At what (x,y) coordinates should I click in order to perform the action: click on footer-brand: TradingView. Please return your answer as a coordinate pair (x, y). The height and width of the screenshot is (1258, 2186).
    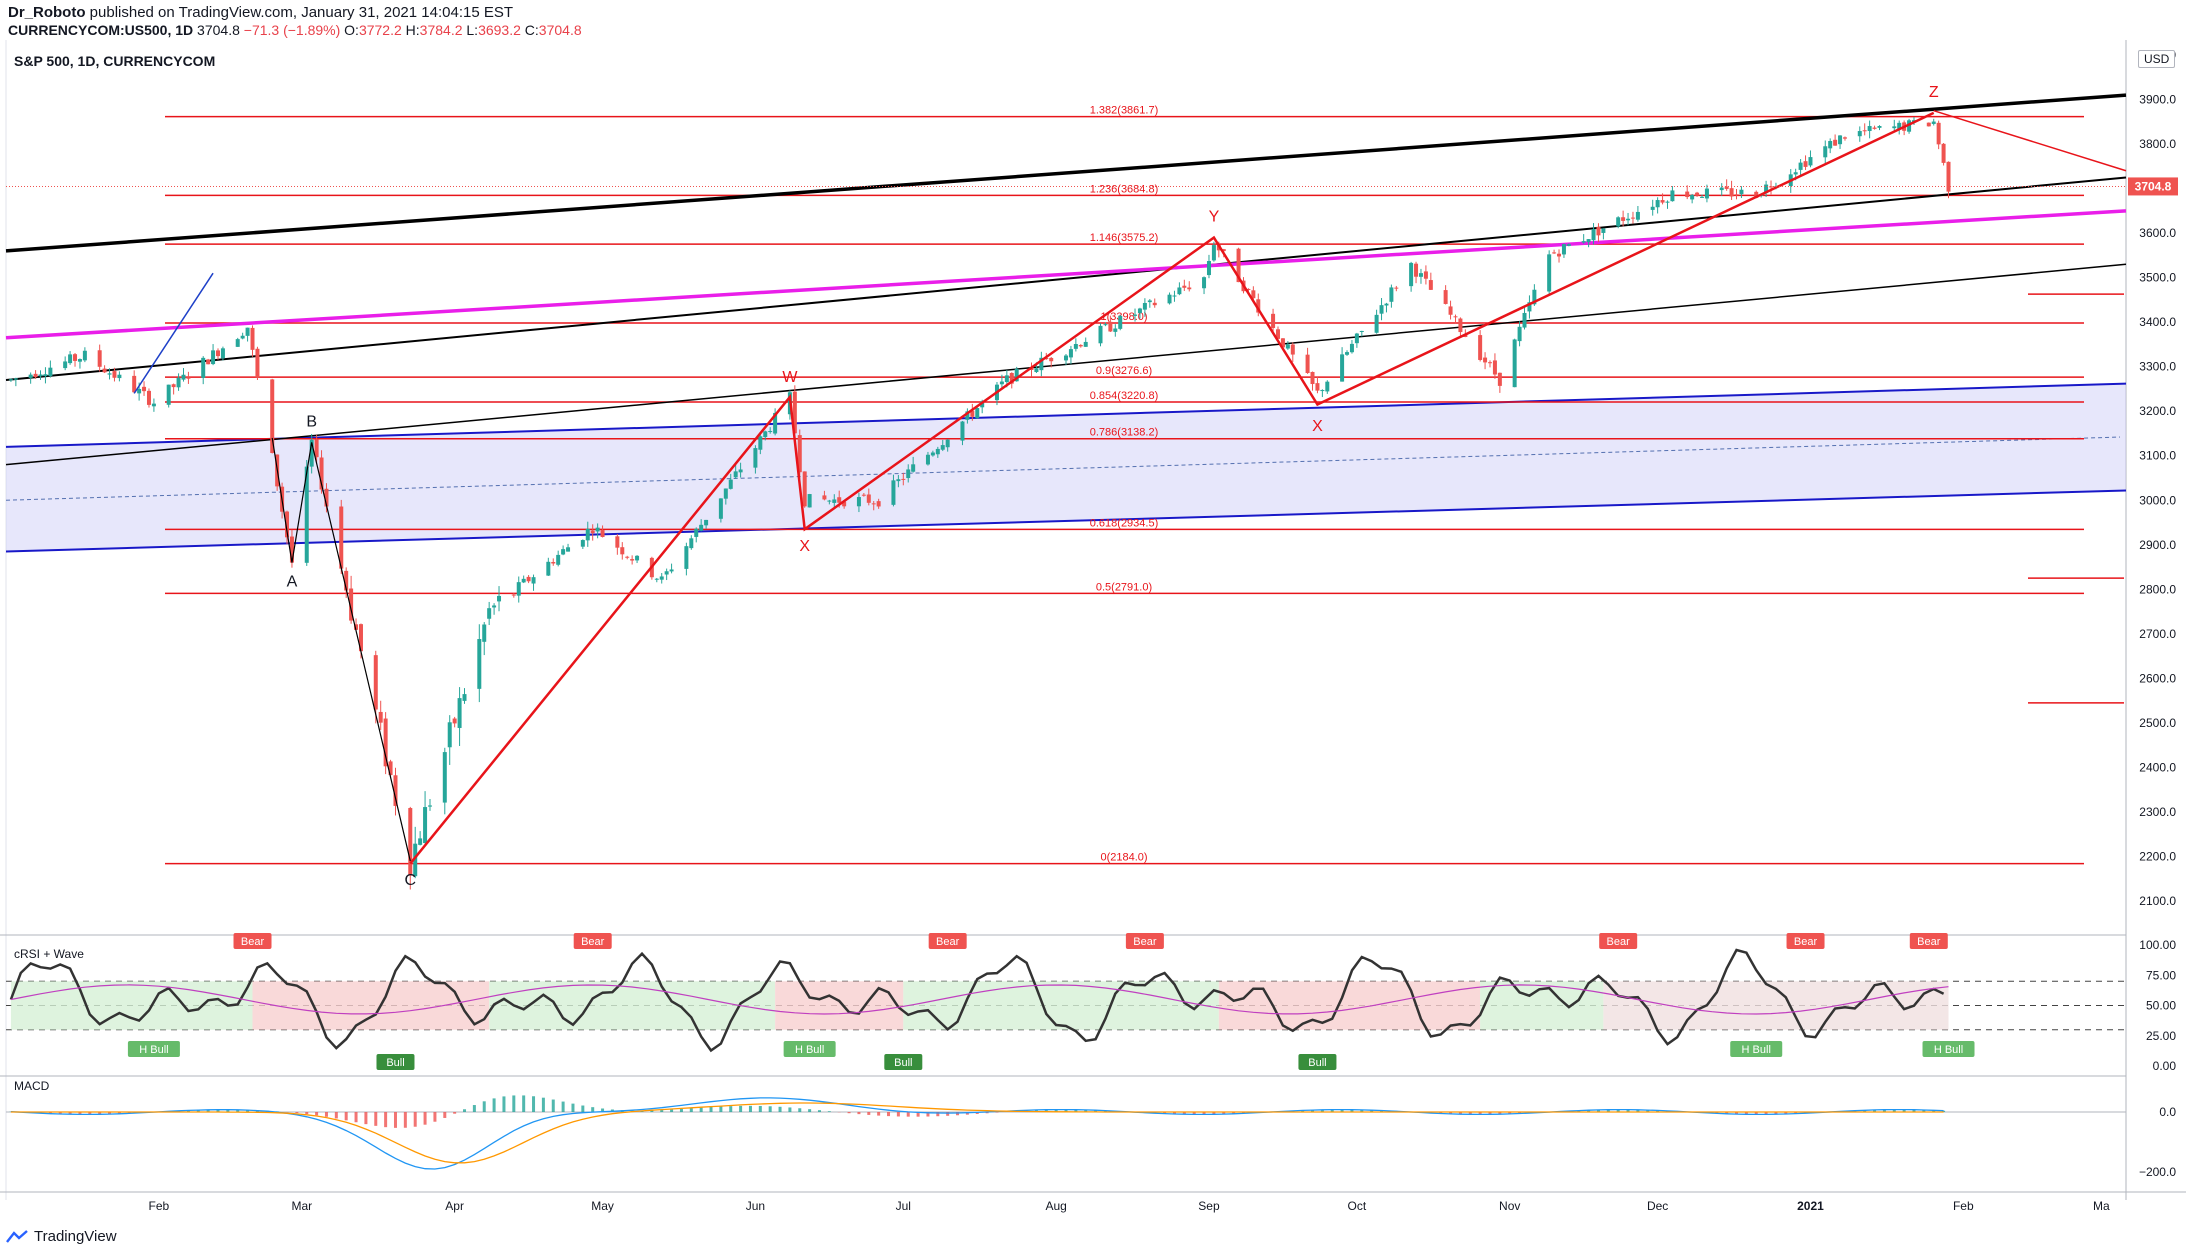
    Looking at the image, I should click on (61, 1236).